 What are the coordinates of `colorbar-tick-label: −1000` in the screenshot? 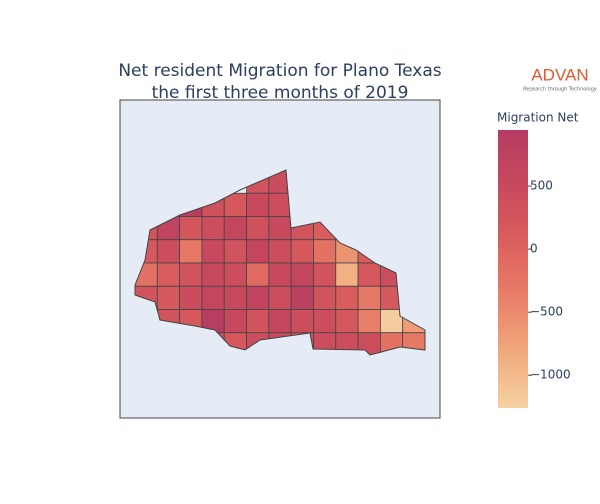 It's located at (550, 375).